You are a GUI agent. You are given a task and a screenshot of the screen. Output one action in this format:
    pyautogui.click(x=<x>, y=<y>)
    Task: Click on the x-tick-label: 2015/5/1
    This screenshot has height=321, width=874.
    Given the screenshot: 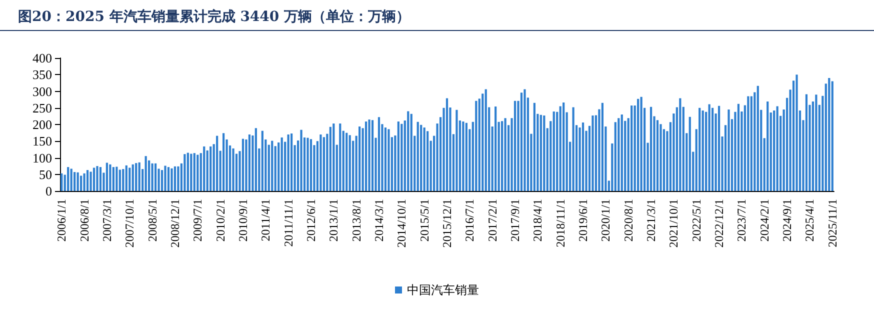 What is the action you would take?
    pyautogui.click(x=424, y=220)
    